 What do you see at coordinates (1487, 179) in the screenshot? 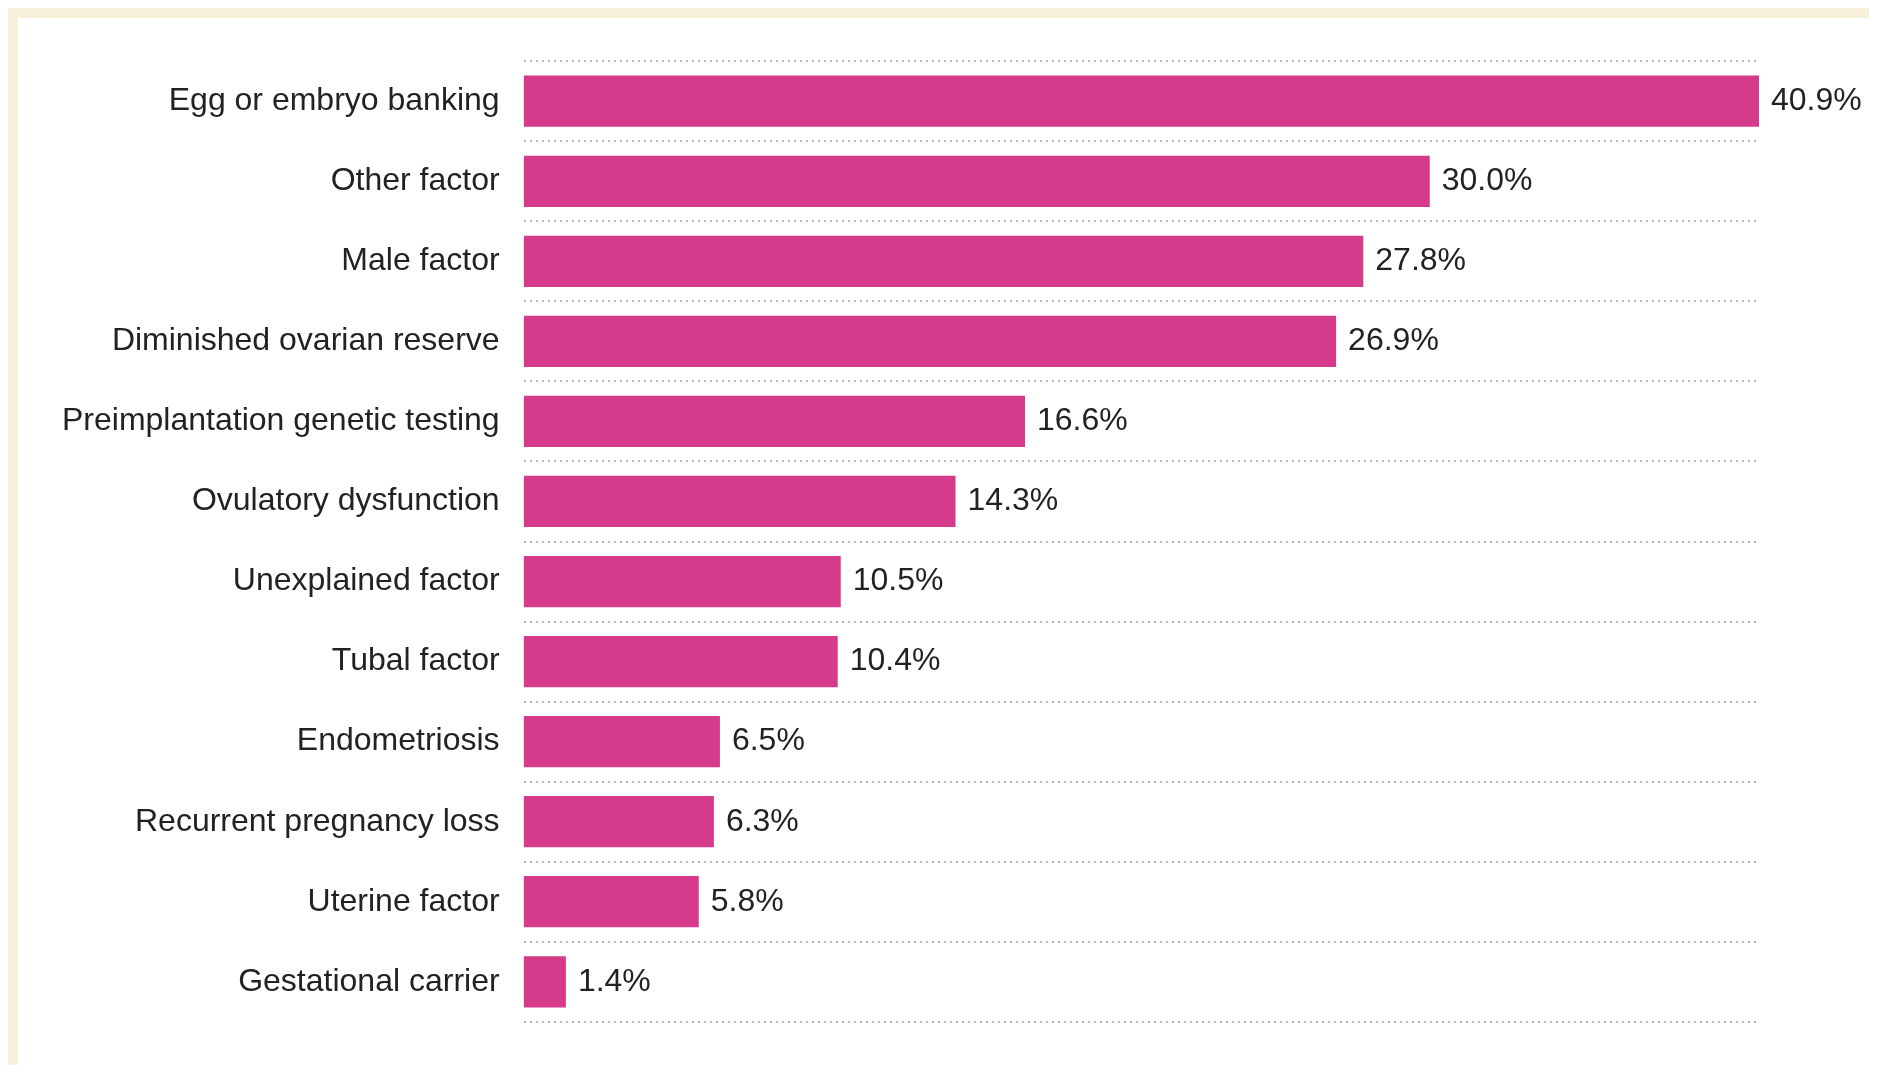
I see `data-label: 30.0%` at bounding box center [1487, 179].